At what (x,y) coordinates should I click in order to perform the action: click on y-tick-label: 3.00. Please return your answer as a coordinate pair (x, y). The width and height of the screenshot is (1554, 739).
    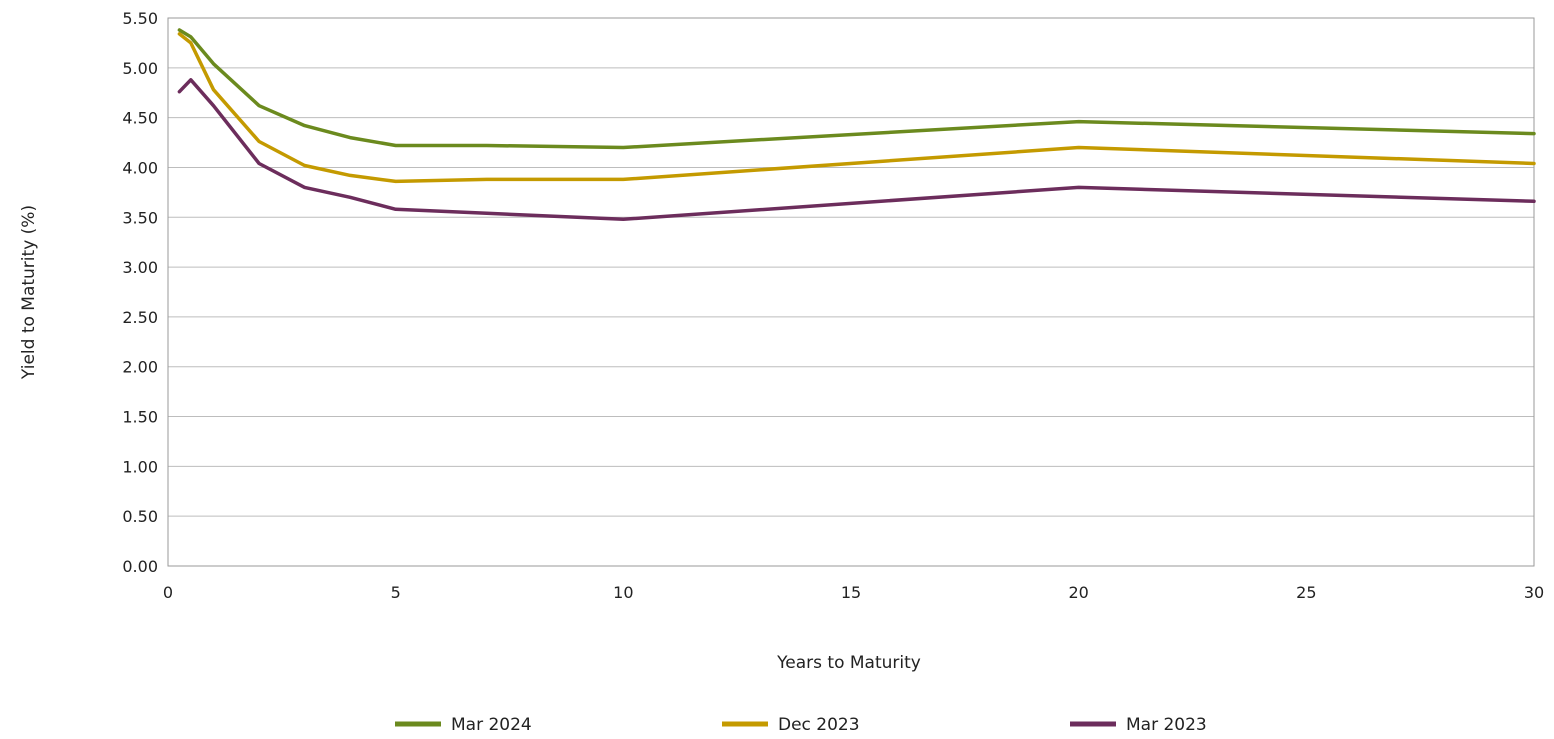
    Looking at the image, I should click on (140, 267).